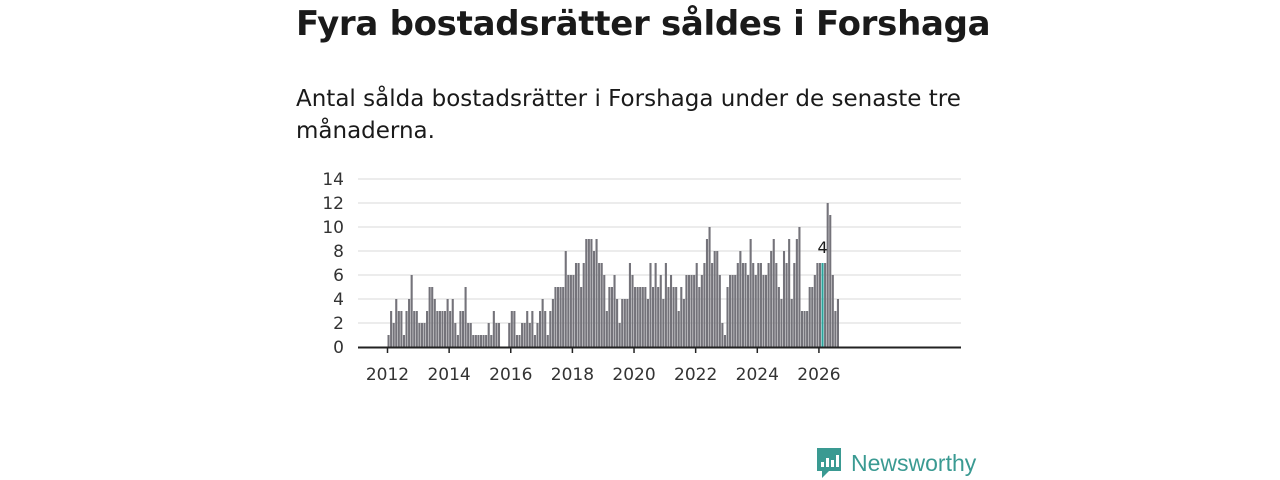 This screenshot has height=480, width=1280. What do you see at coordinates (818, 375) in the screenshot?
I see `x-tick-label: 2026` at bounding box center [818, 375].